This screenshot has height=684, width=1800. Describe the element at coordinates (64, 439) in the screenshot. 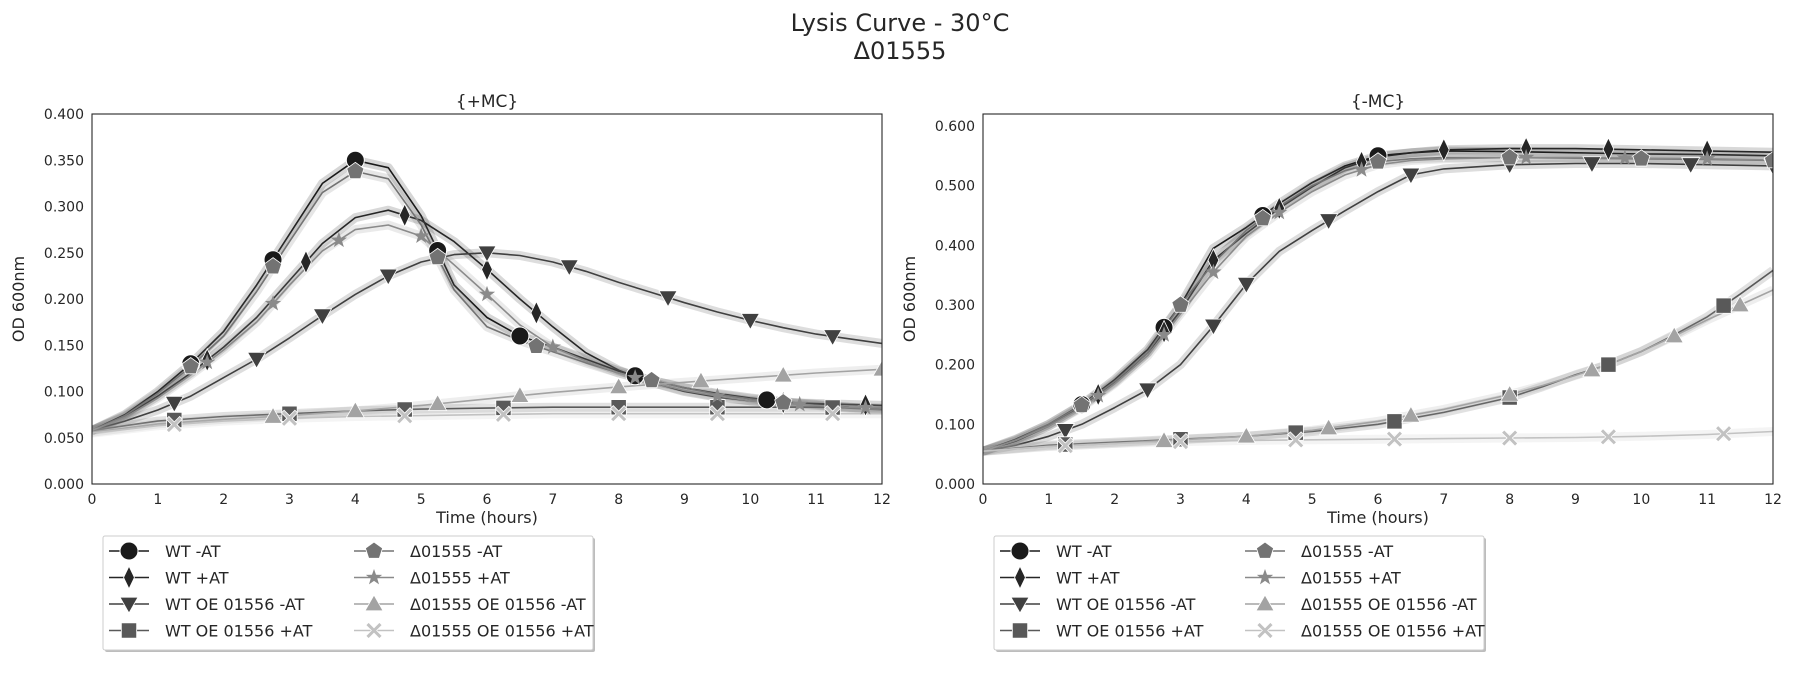

I see `y-tick-label: 0.050` at that location.